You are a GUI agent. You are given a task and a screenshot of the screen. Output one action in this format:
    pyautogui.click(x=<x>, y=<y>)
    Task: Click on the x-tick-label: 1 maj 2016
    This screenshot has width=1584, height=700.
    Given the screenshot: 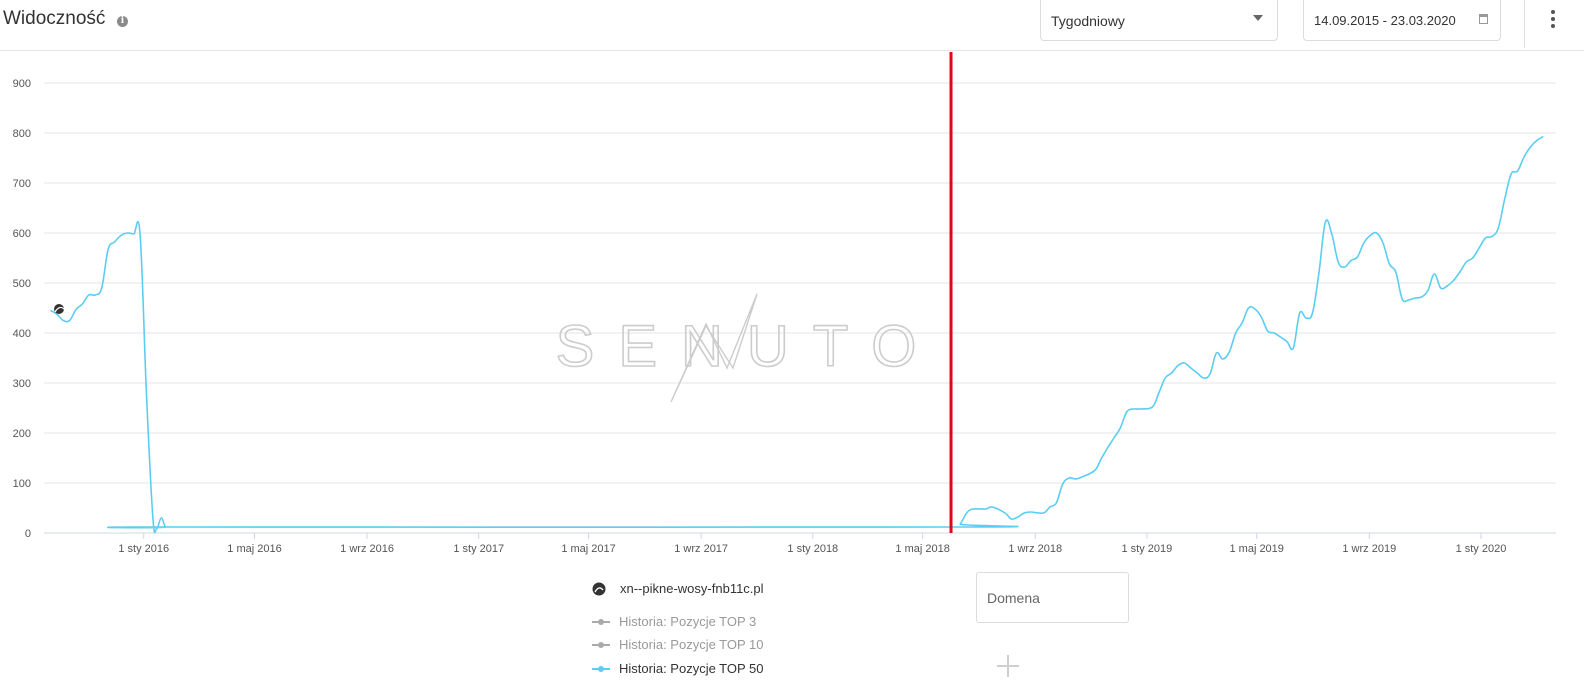 What is the action you would take?
    pyautogui.click(x=254, y=549)
    